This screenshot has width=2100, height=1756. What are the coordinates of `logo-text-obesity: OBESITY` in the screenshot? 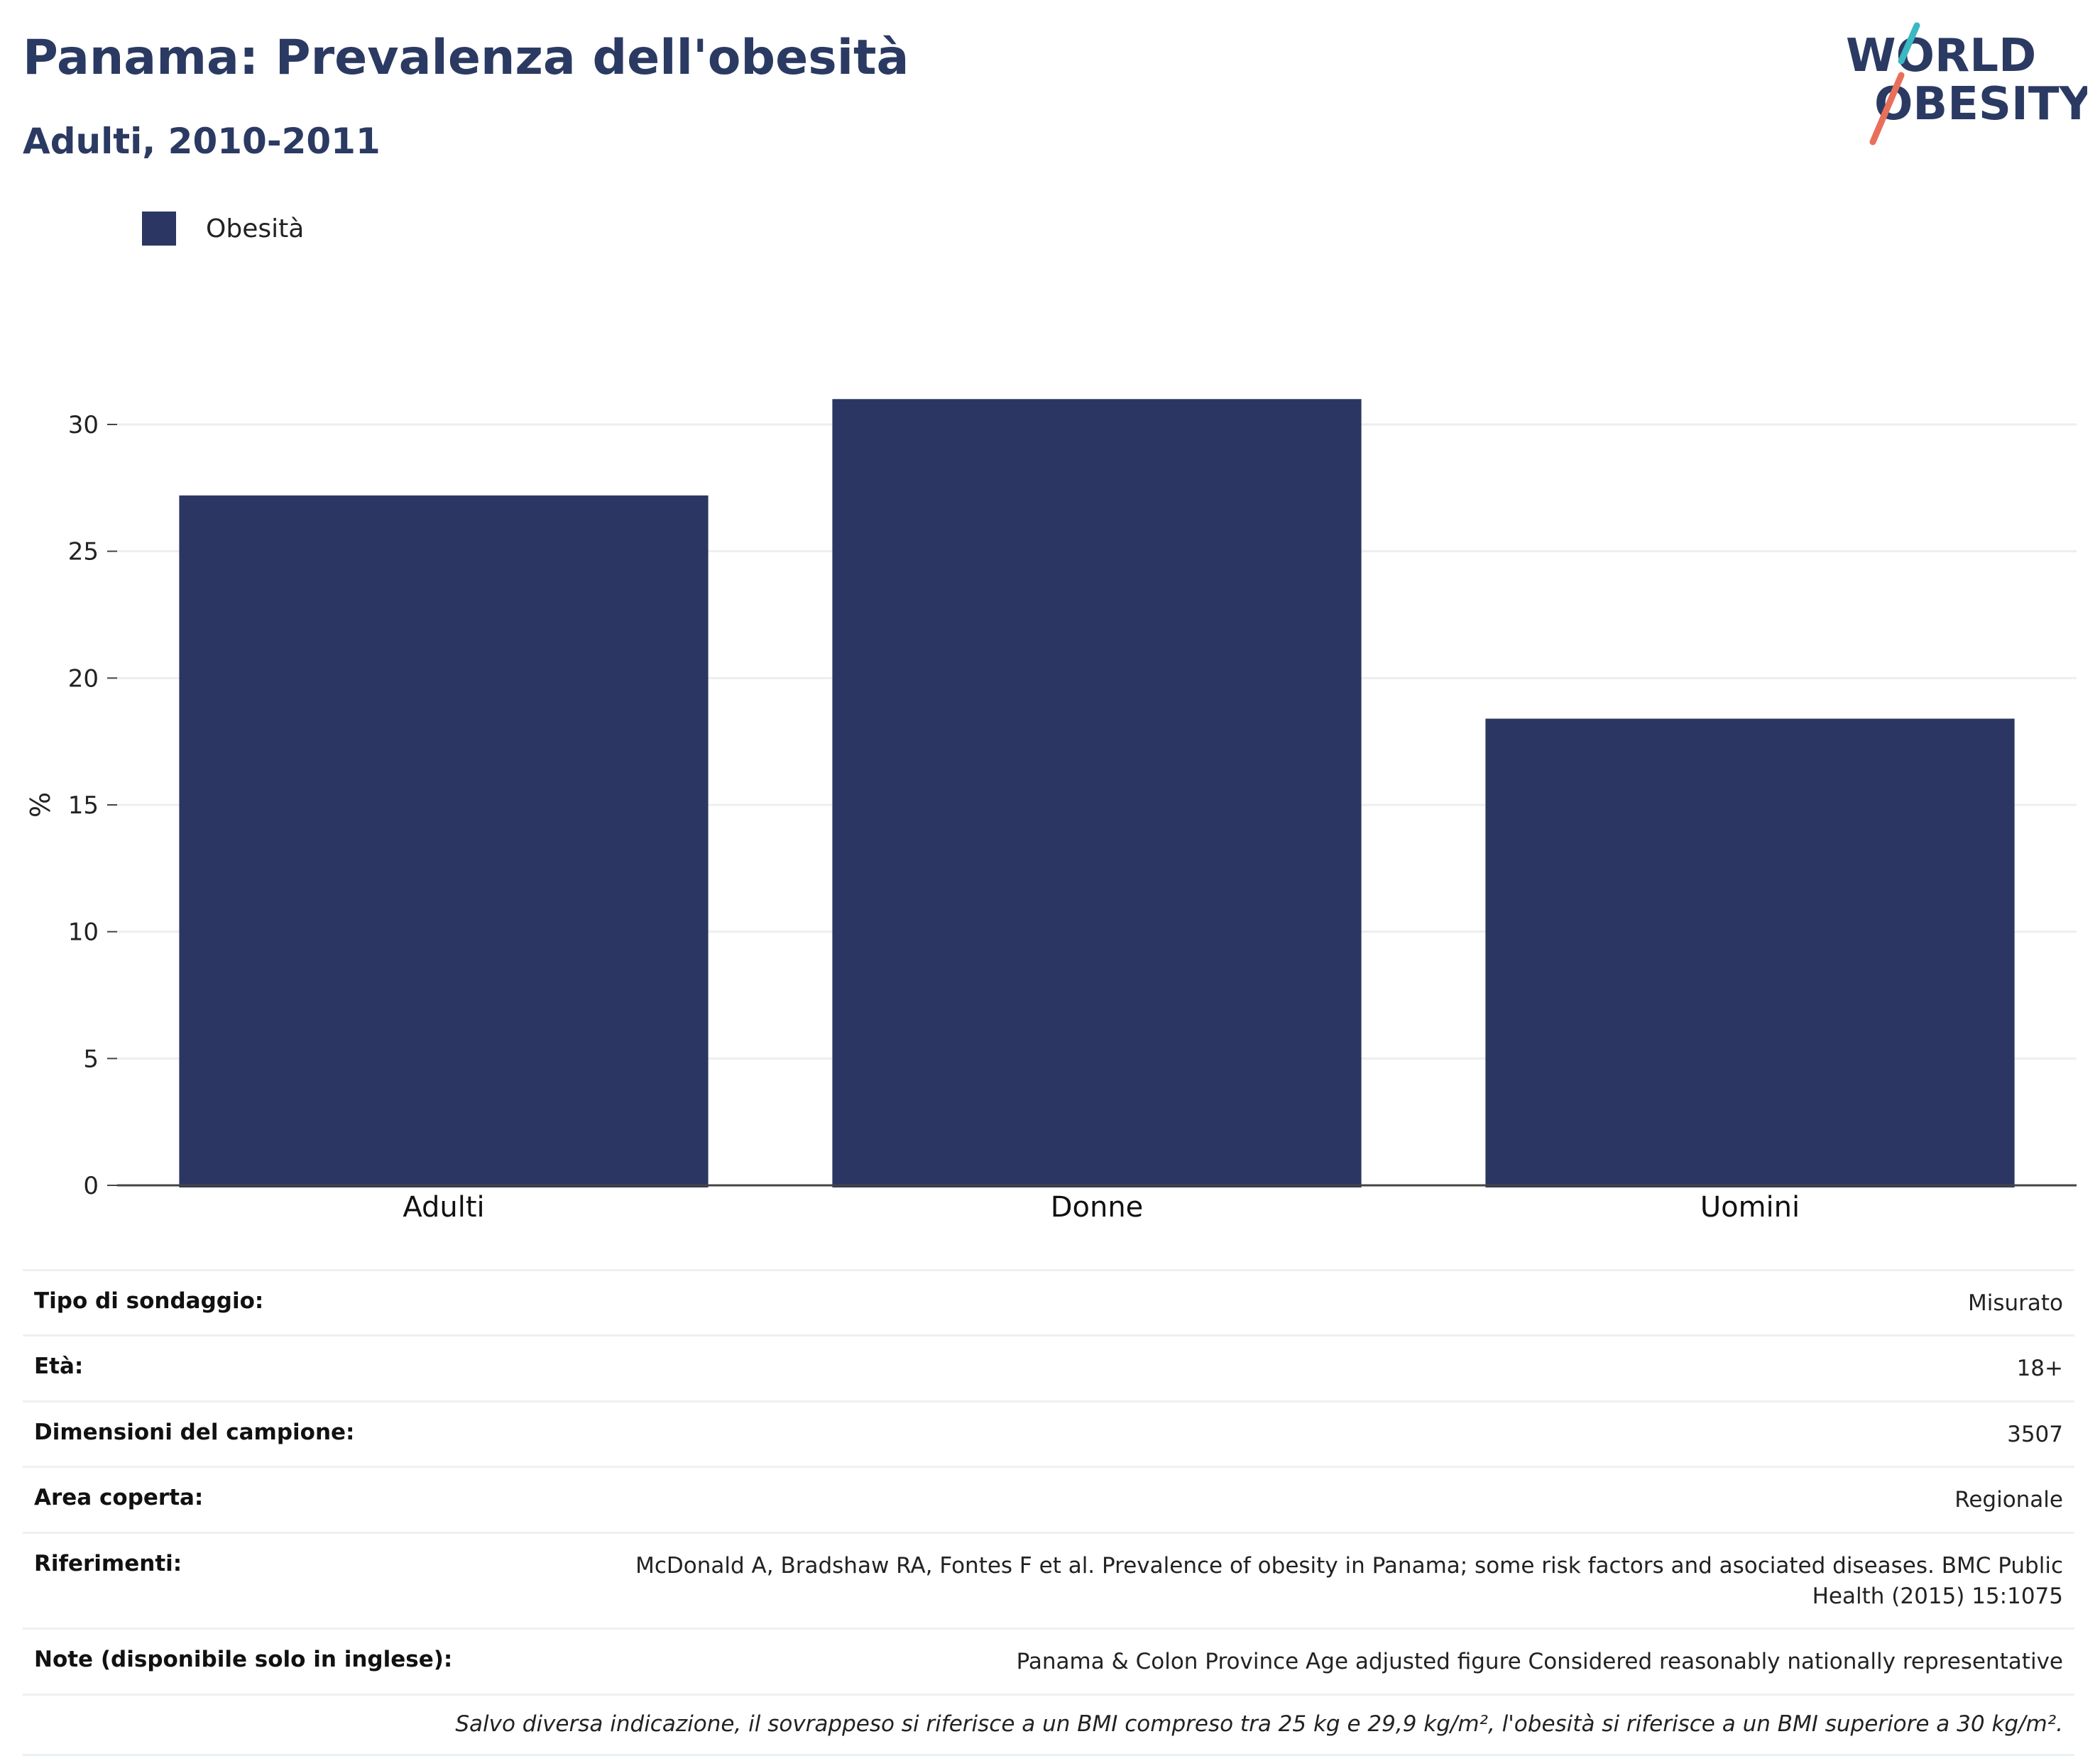 It's located at (1980, 105).